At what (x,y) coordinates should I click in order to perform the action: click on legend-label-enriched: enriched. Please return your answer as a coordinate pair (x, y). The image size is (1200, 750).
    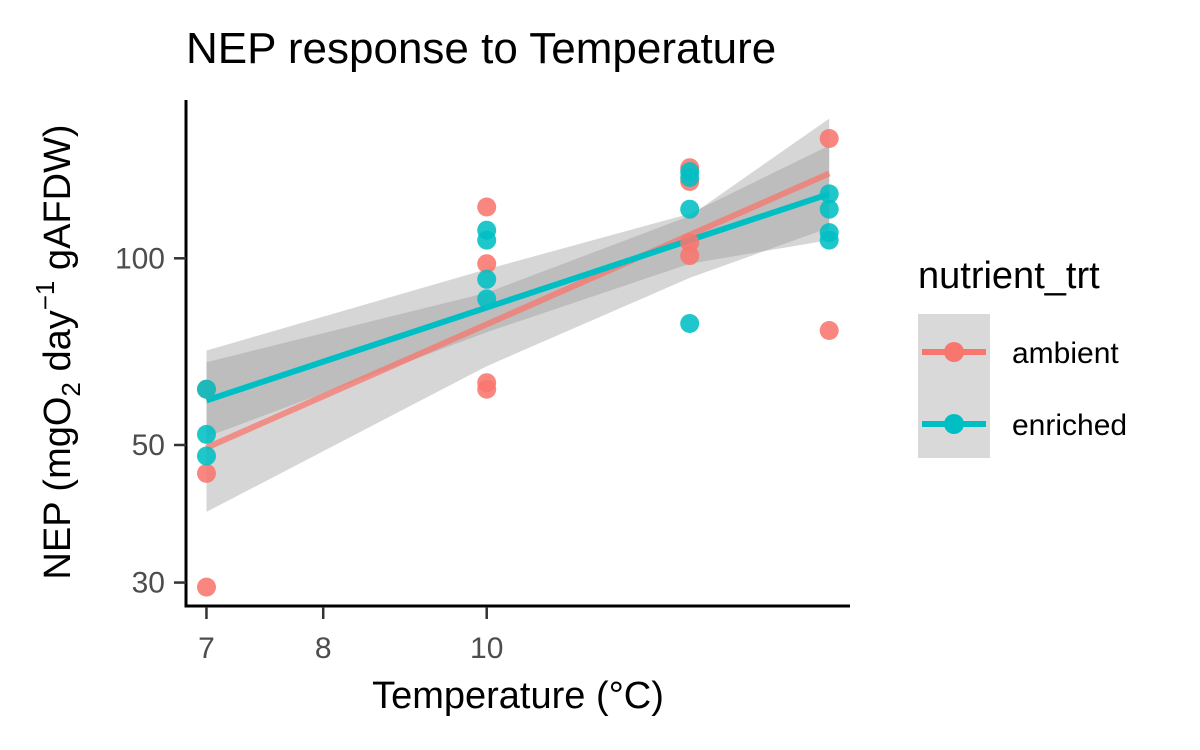
    Looking at the image, I should click on (1069, 425).